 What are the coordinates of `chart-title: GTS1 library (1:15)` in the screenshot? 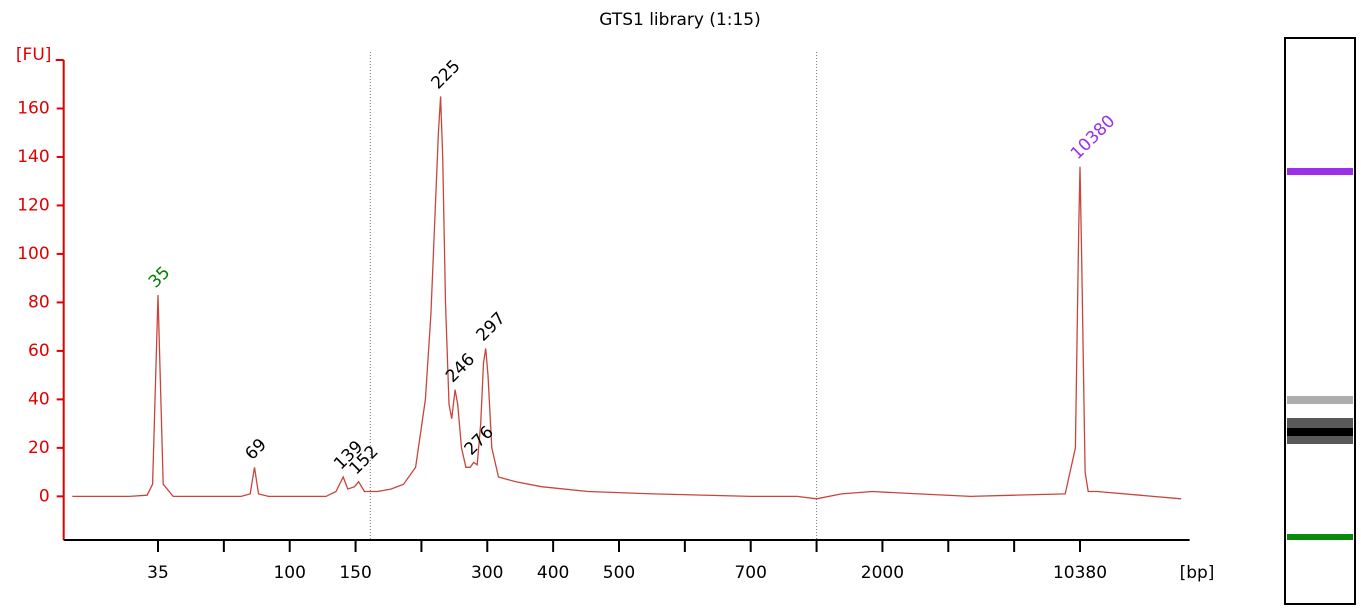 It's located at (680, 20).